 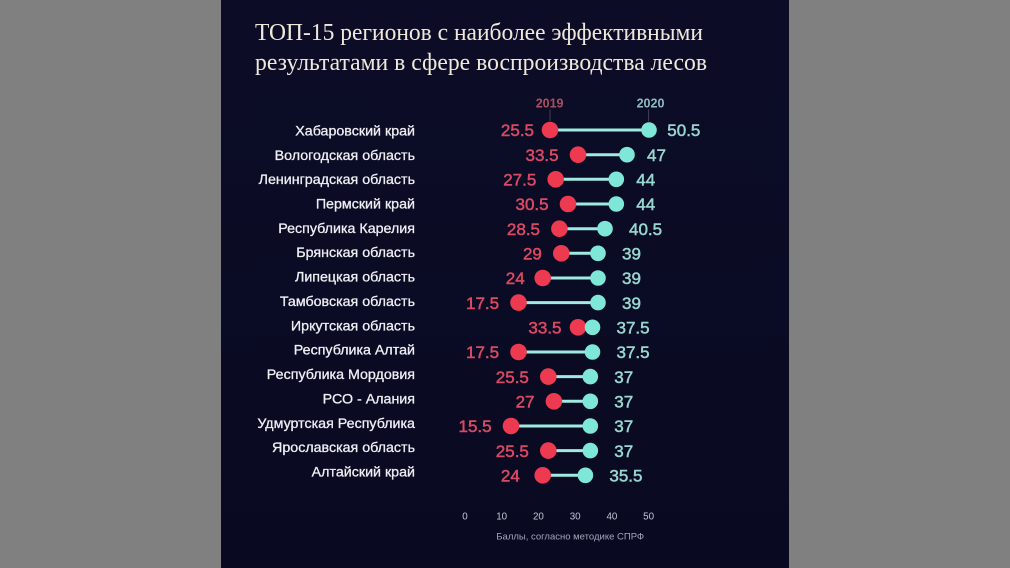 I want to click on svg-text: Республика Алтай, so click(x=354, y=351).